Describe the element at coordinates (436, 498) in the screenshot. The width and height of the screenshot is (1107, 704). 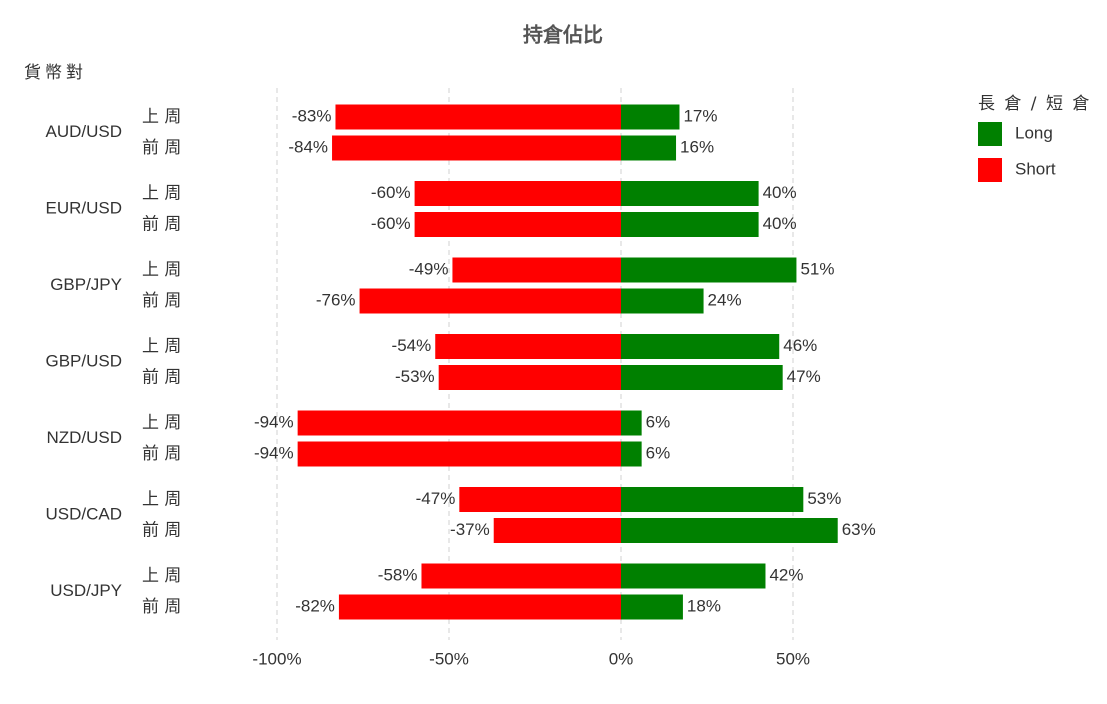
I see `value-label: -47%` at that location.